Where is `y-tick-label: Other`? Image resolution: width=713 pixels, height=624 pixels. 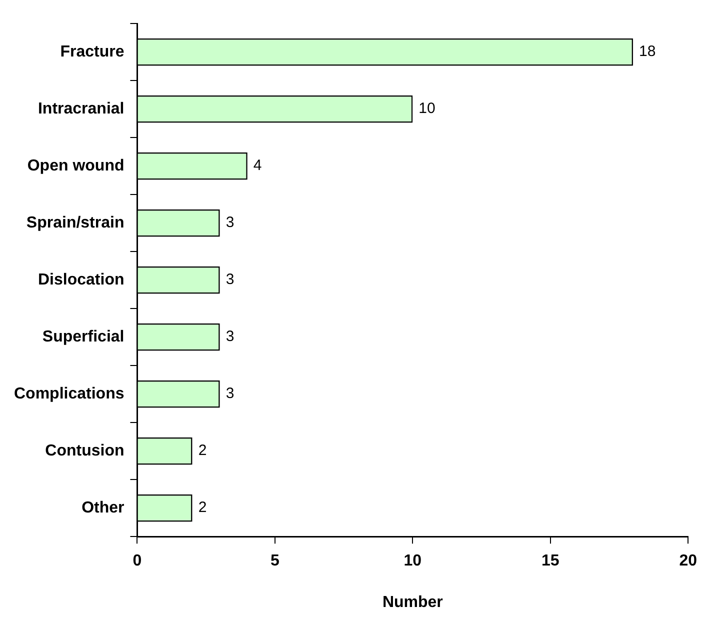 y-tick-label: Other is located at coordinates (103, 508).